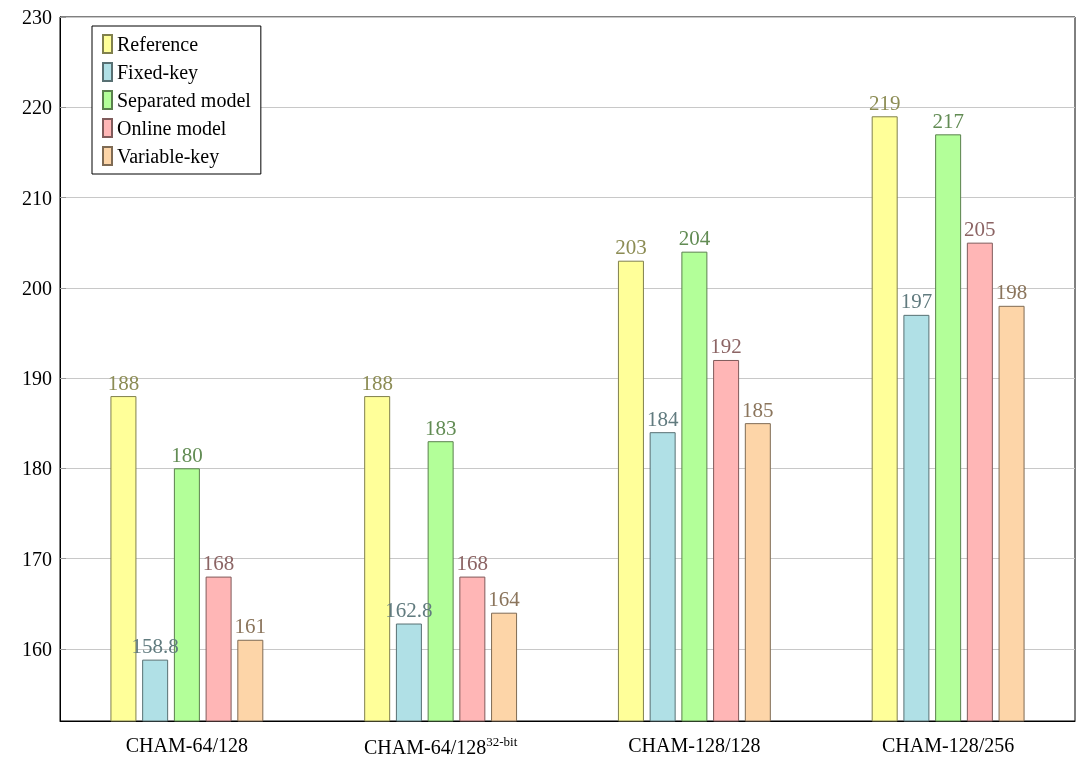 This screenshot has width=1080, height=772. Describe the element at coordinates (172, 128) in the screenshot. I see `legend-label: Online model` at that location.